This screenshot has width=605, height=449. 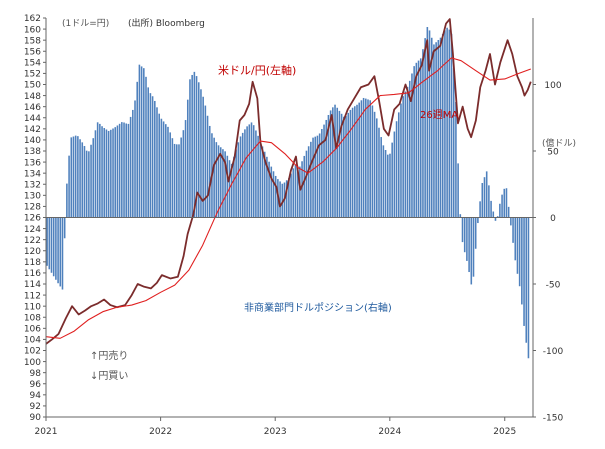 What do you see at coordinates (85, 23) in the screenshot?
I see `unit-label: (1ドル=円)` at bounding box center [85, 23].